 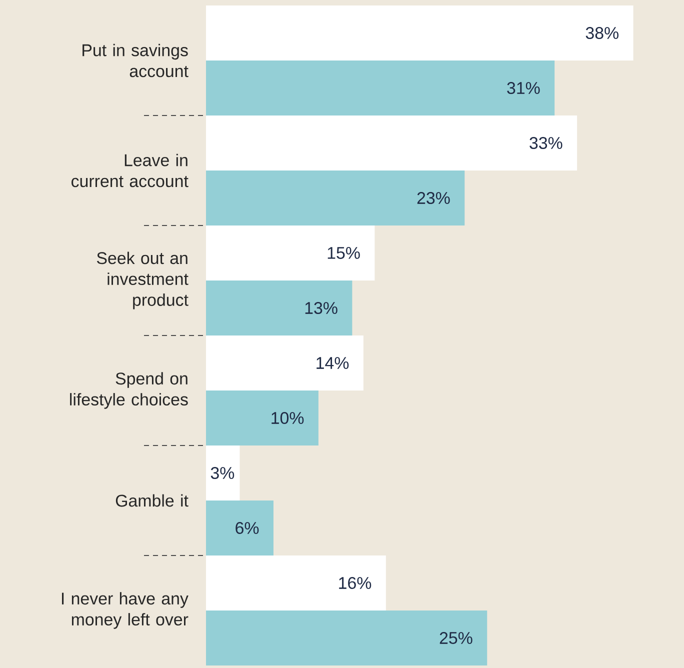 What do you see at coordinates (602, 33) in the screenshot?
I see `data-label: 38%` at bounding box center [602, 33].